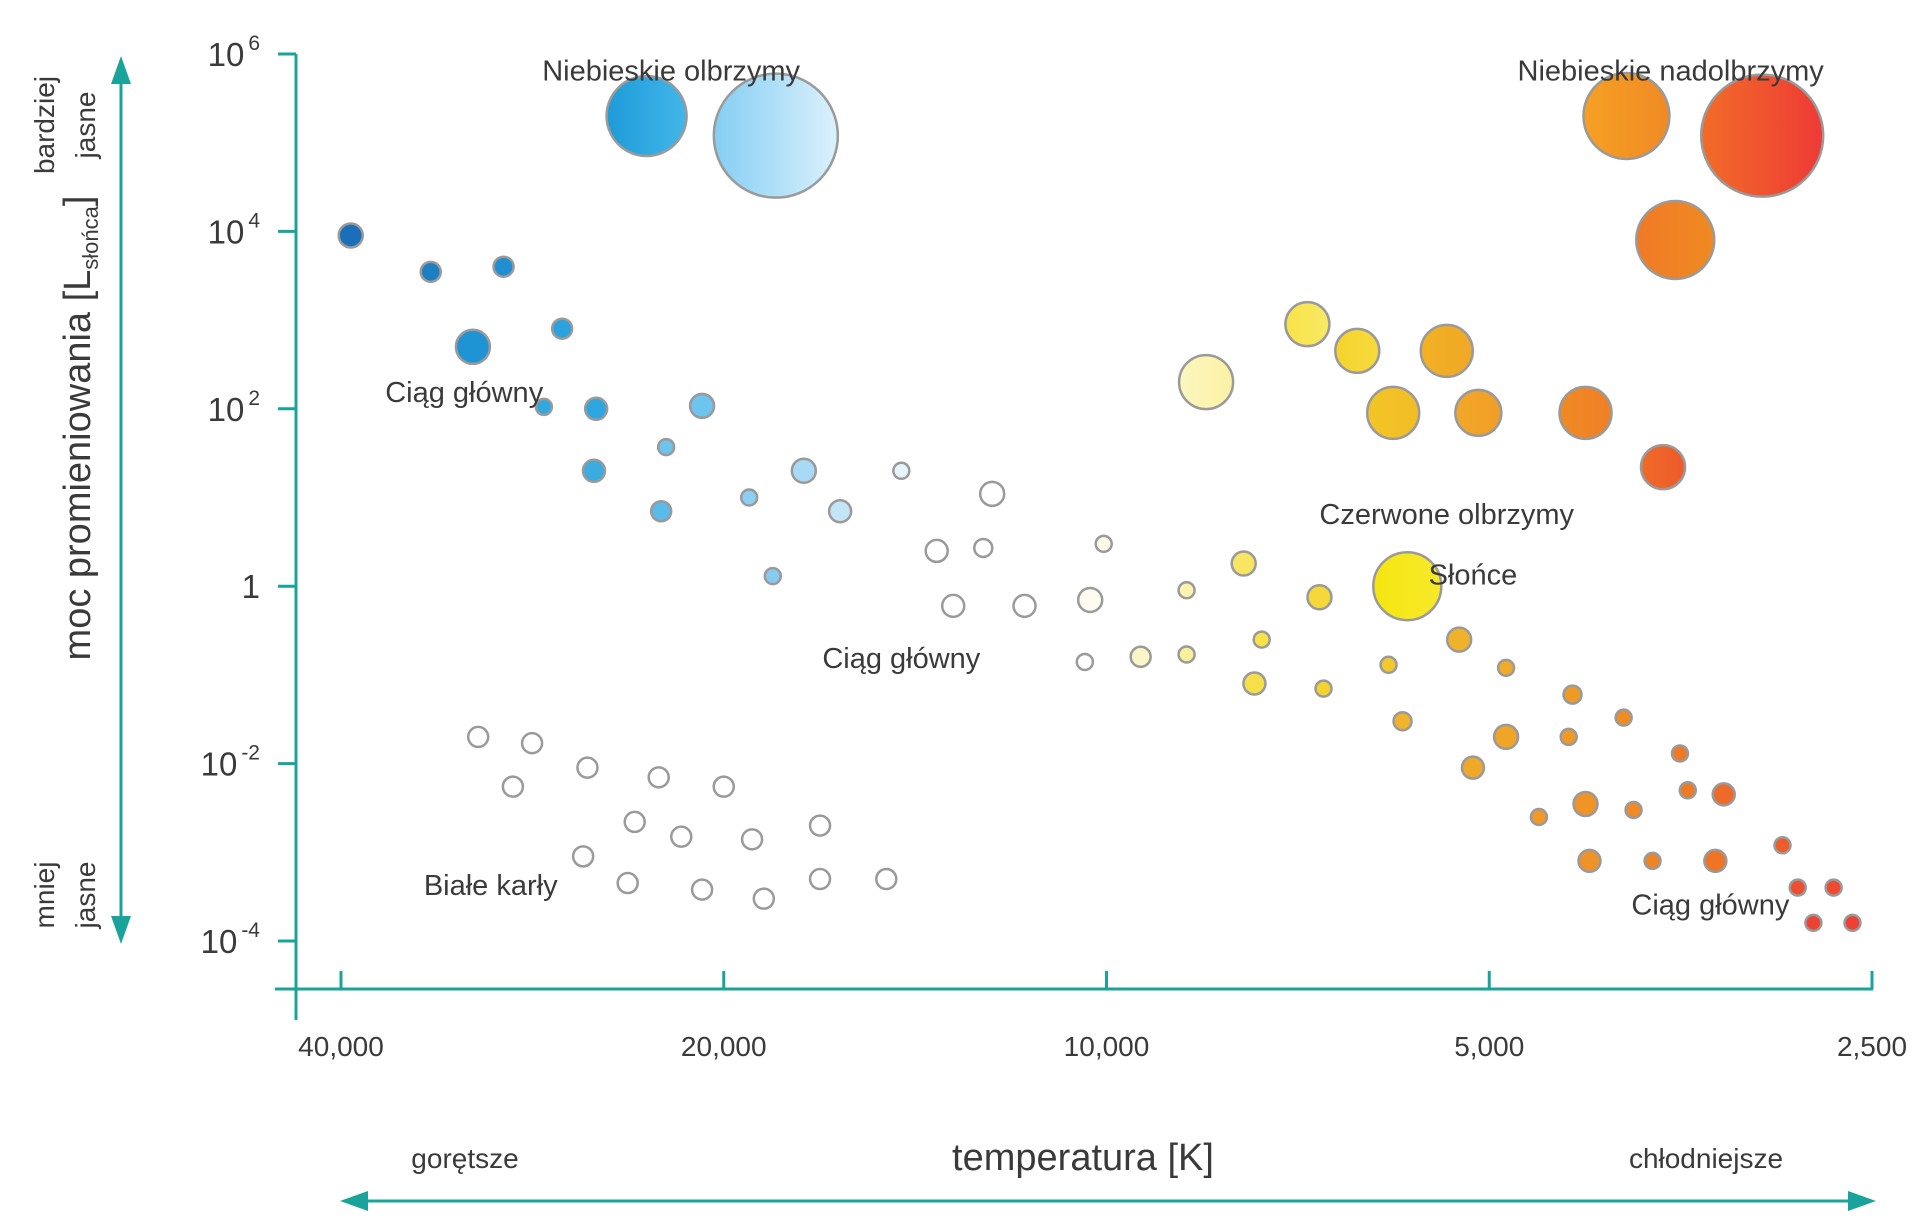  Describe the element at coordinates (85, 896) in the screenshot. I see `dimmer-label-2: jasne` at that location.